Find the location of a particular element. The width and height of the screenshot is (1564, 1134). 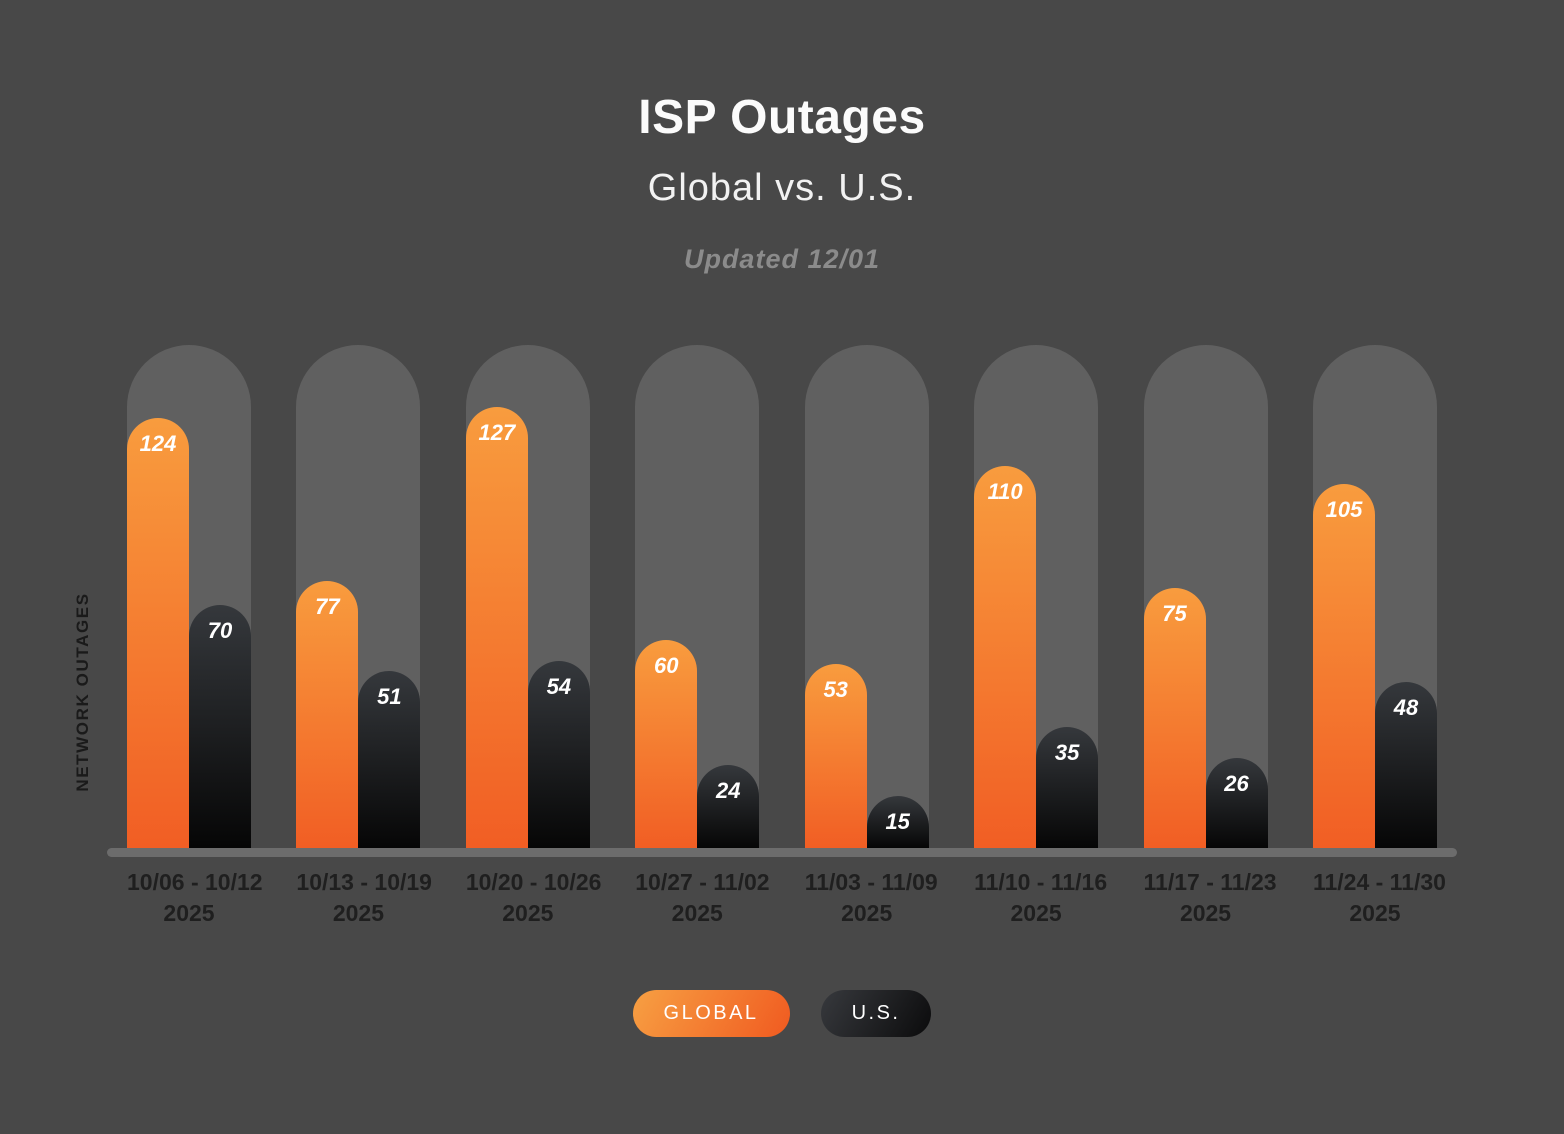

global-bar: 127 is located at coordinates (496, 627).